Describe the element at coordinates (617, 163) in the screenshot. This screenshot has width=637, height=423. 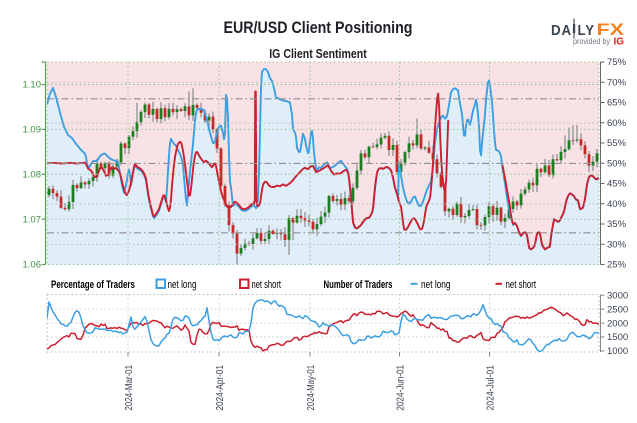
I see `svg-text: 50%` at that location.